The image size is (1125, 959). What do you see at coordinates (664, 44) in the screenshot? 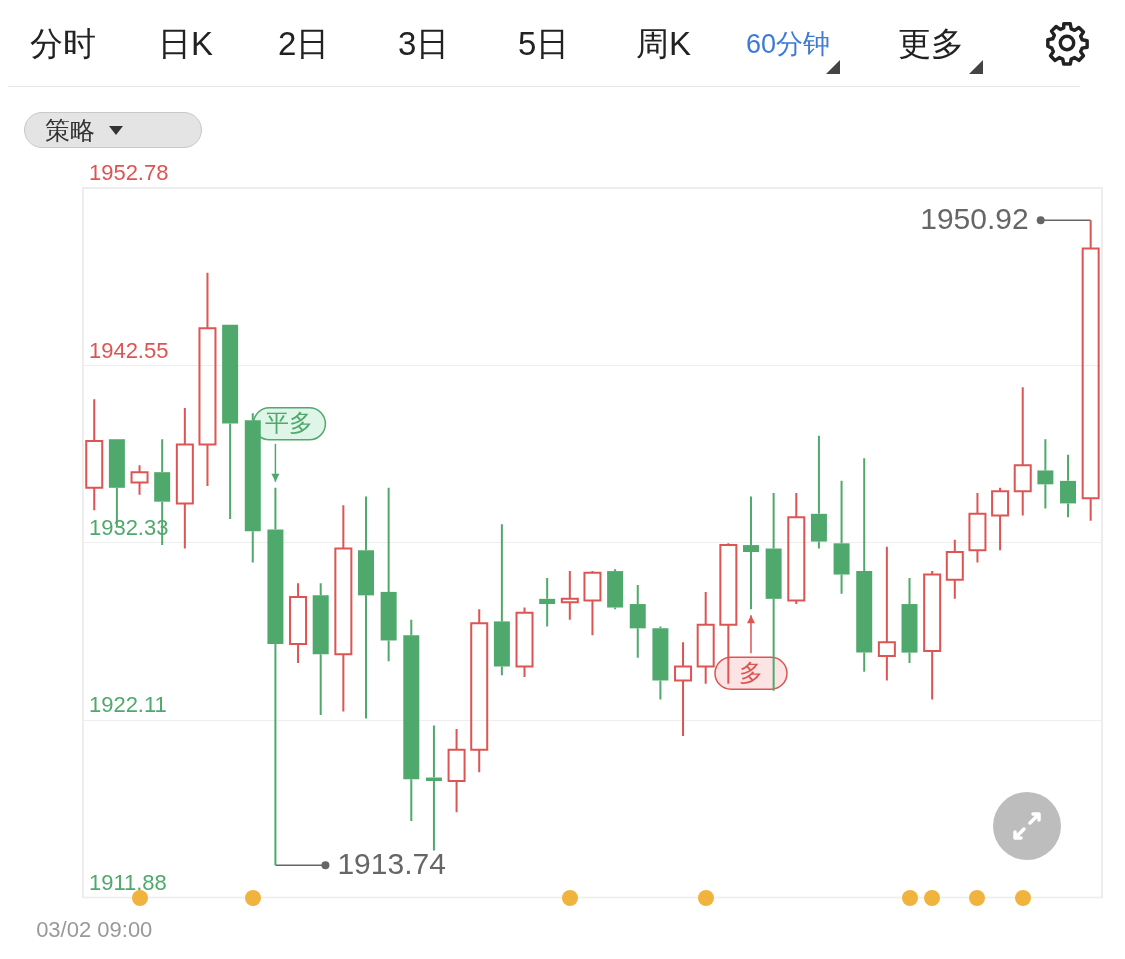
I see `text: 周K` at bounding box center [664, 44].